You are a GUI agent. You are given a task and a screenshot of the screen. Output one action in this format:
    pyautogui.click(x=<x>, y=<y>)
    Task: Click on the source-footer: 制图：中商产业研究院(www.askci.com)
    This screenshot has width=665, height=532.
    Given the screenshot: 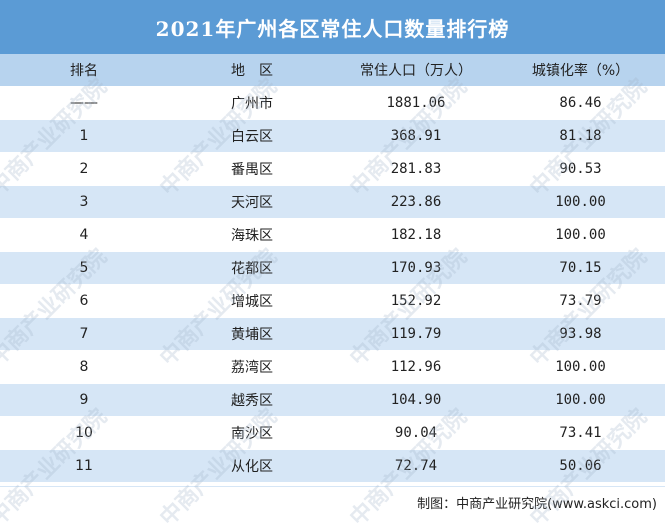 What is the action you would take?
    pyautogui.click(x=332, y=501)
    